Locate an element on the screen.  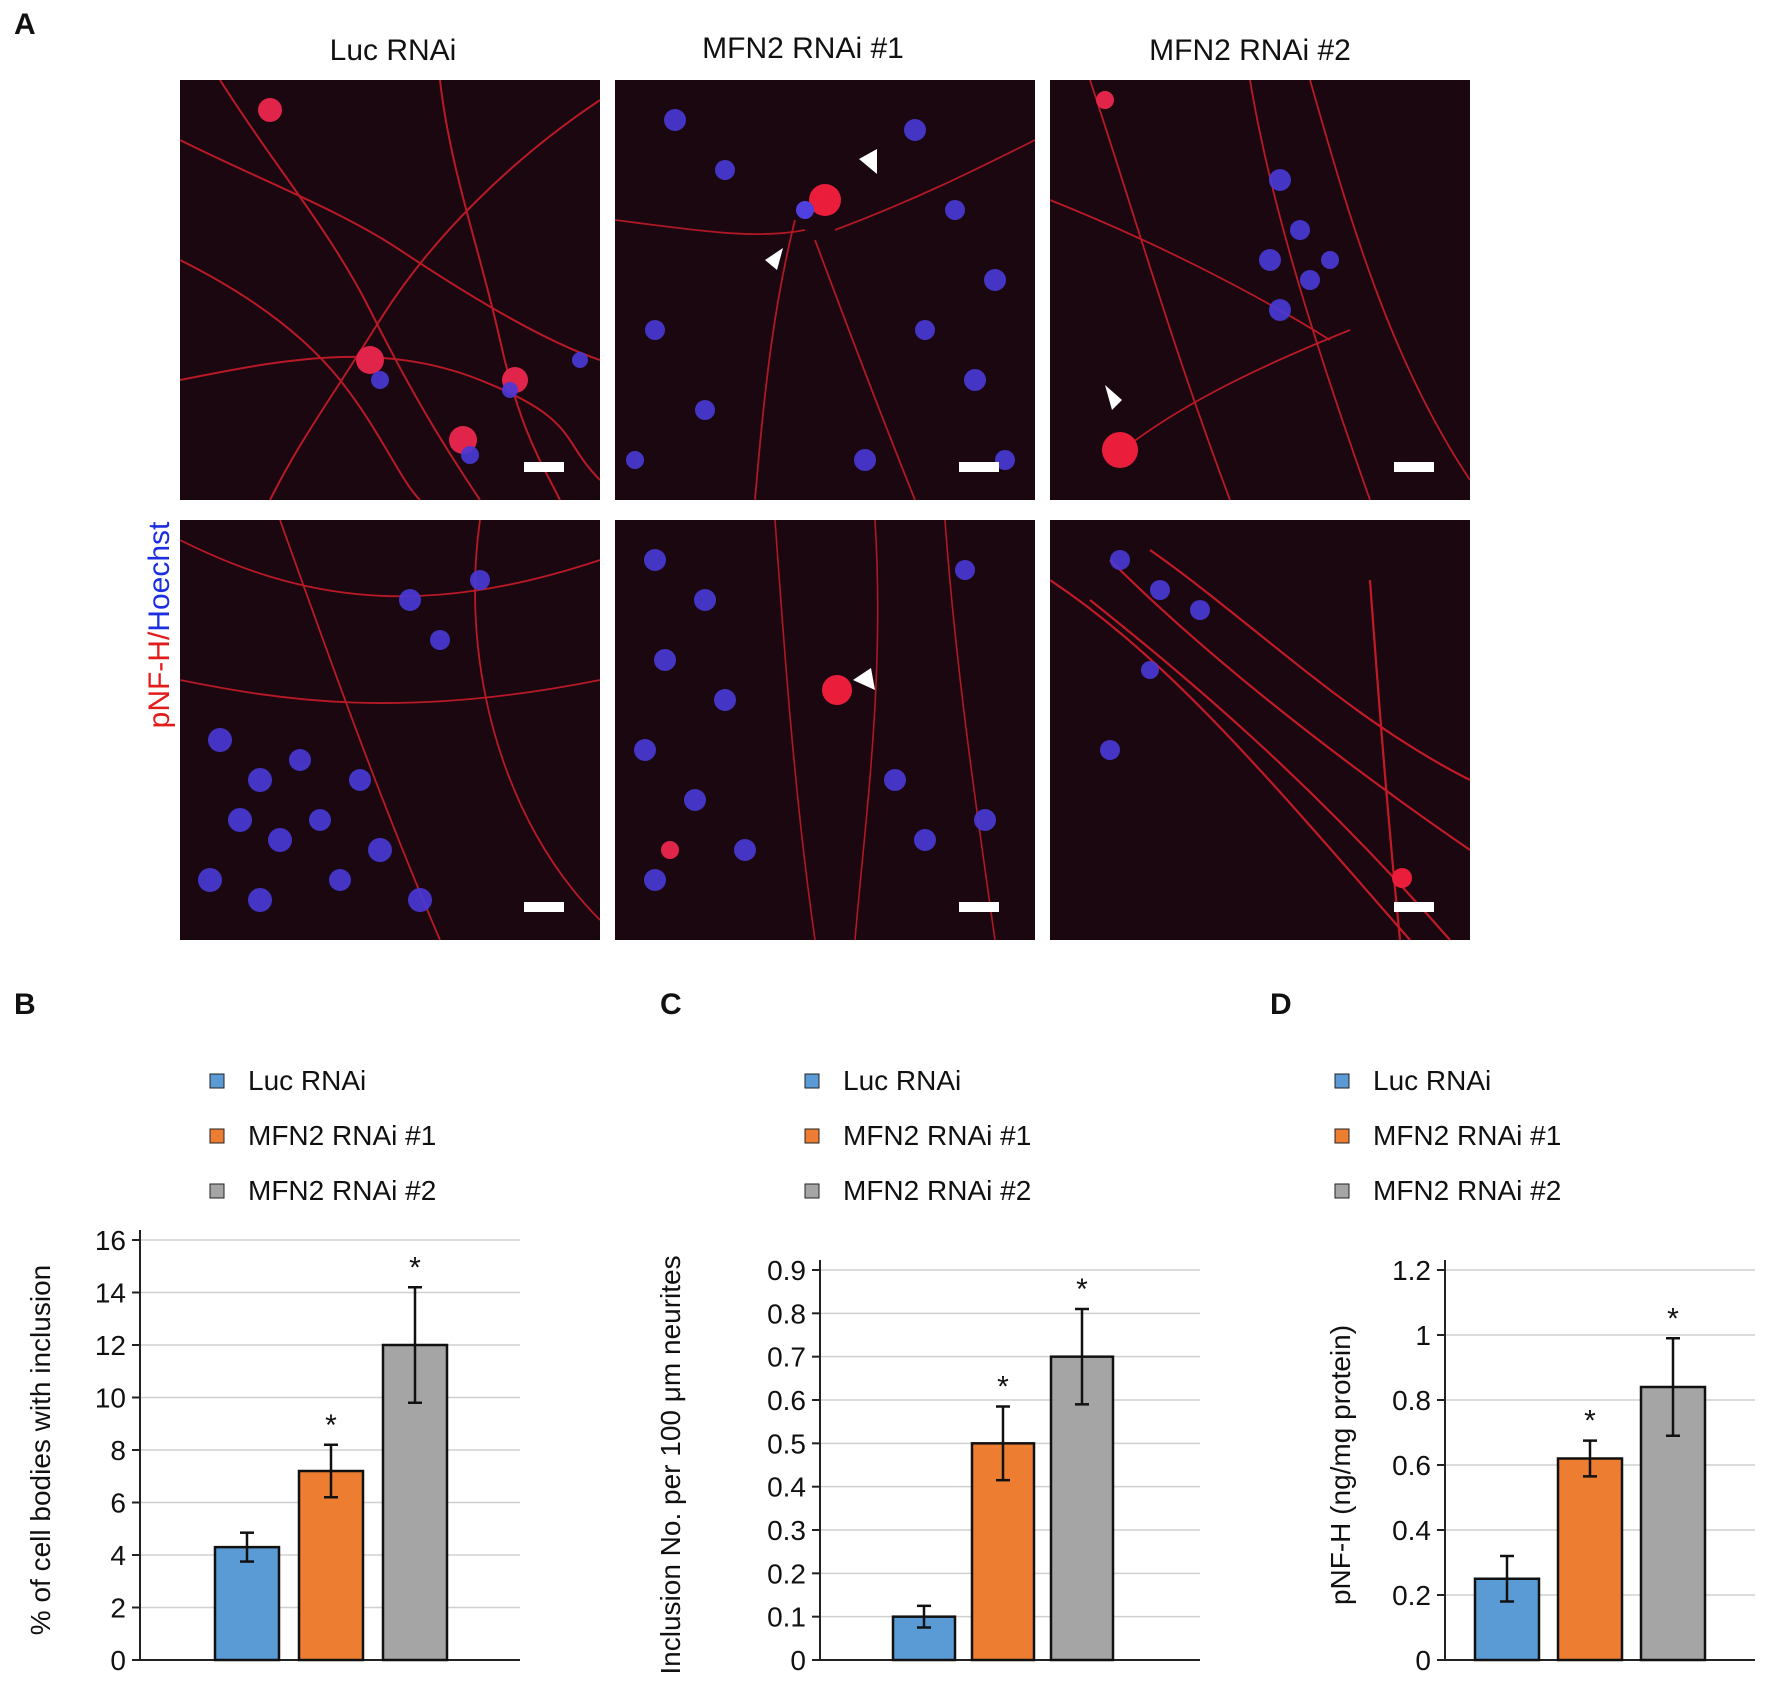
column-title-luc: Luc RNAi is located at coordinates (393, 50).